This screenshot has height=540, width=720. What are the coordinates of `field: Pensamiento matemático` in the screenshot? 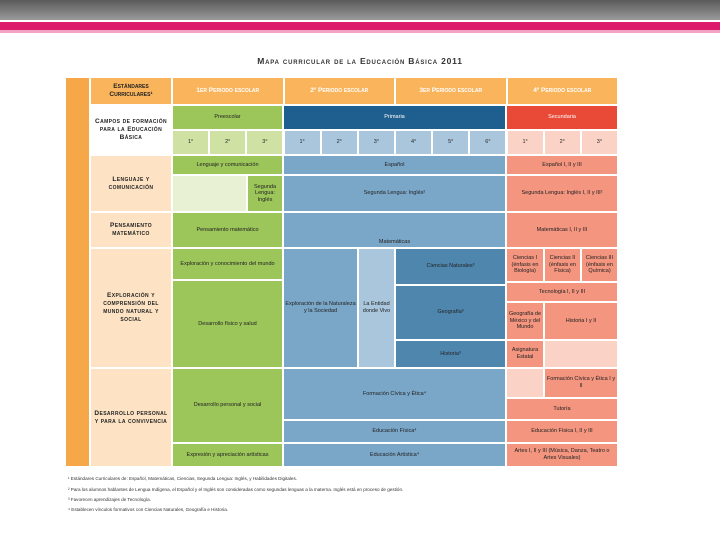 It's located at (131, 230).